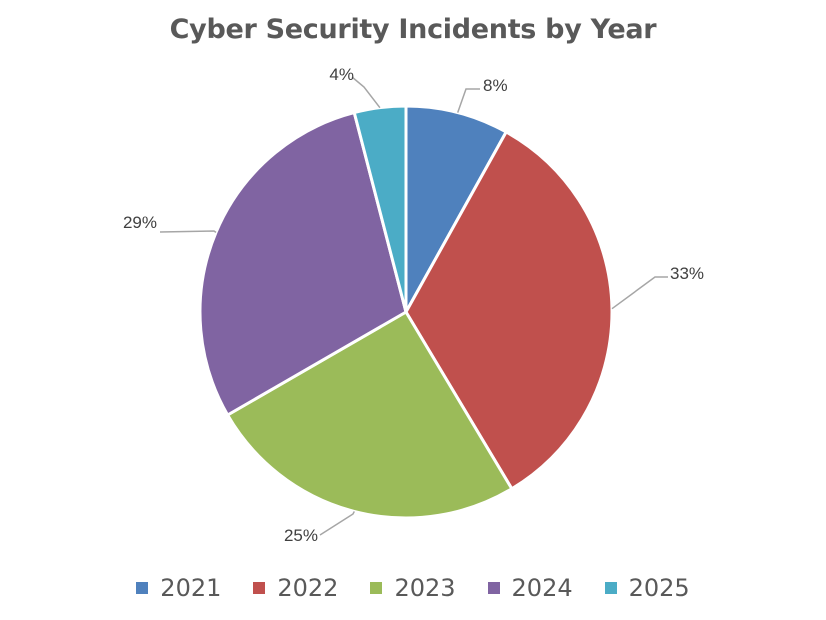 The image size is (826, 620). Describe the element at coordinates (190, 588) in the screenshot. I see `legend-label-2021: 2021` at that location.